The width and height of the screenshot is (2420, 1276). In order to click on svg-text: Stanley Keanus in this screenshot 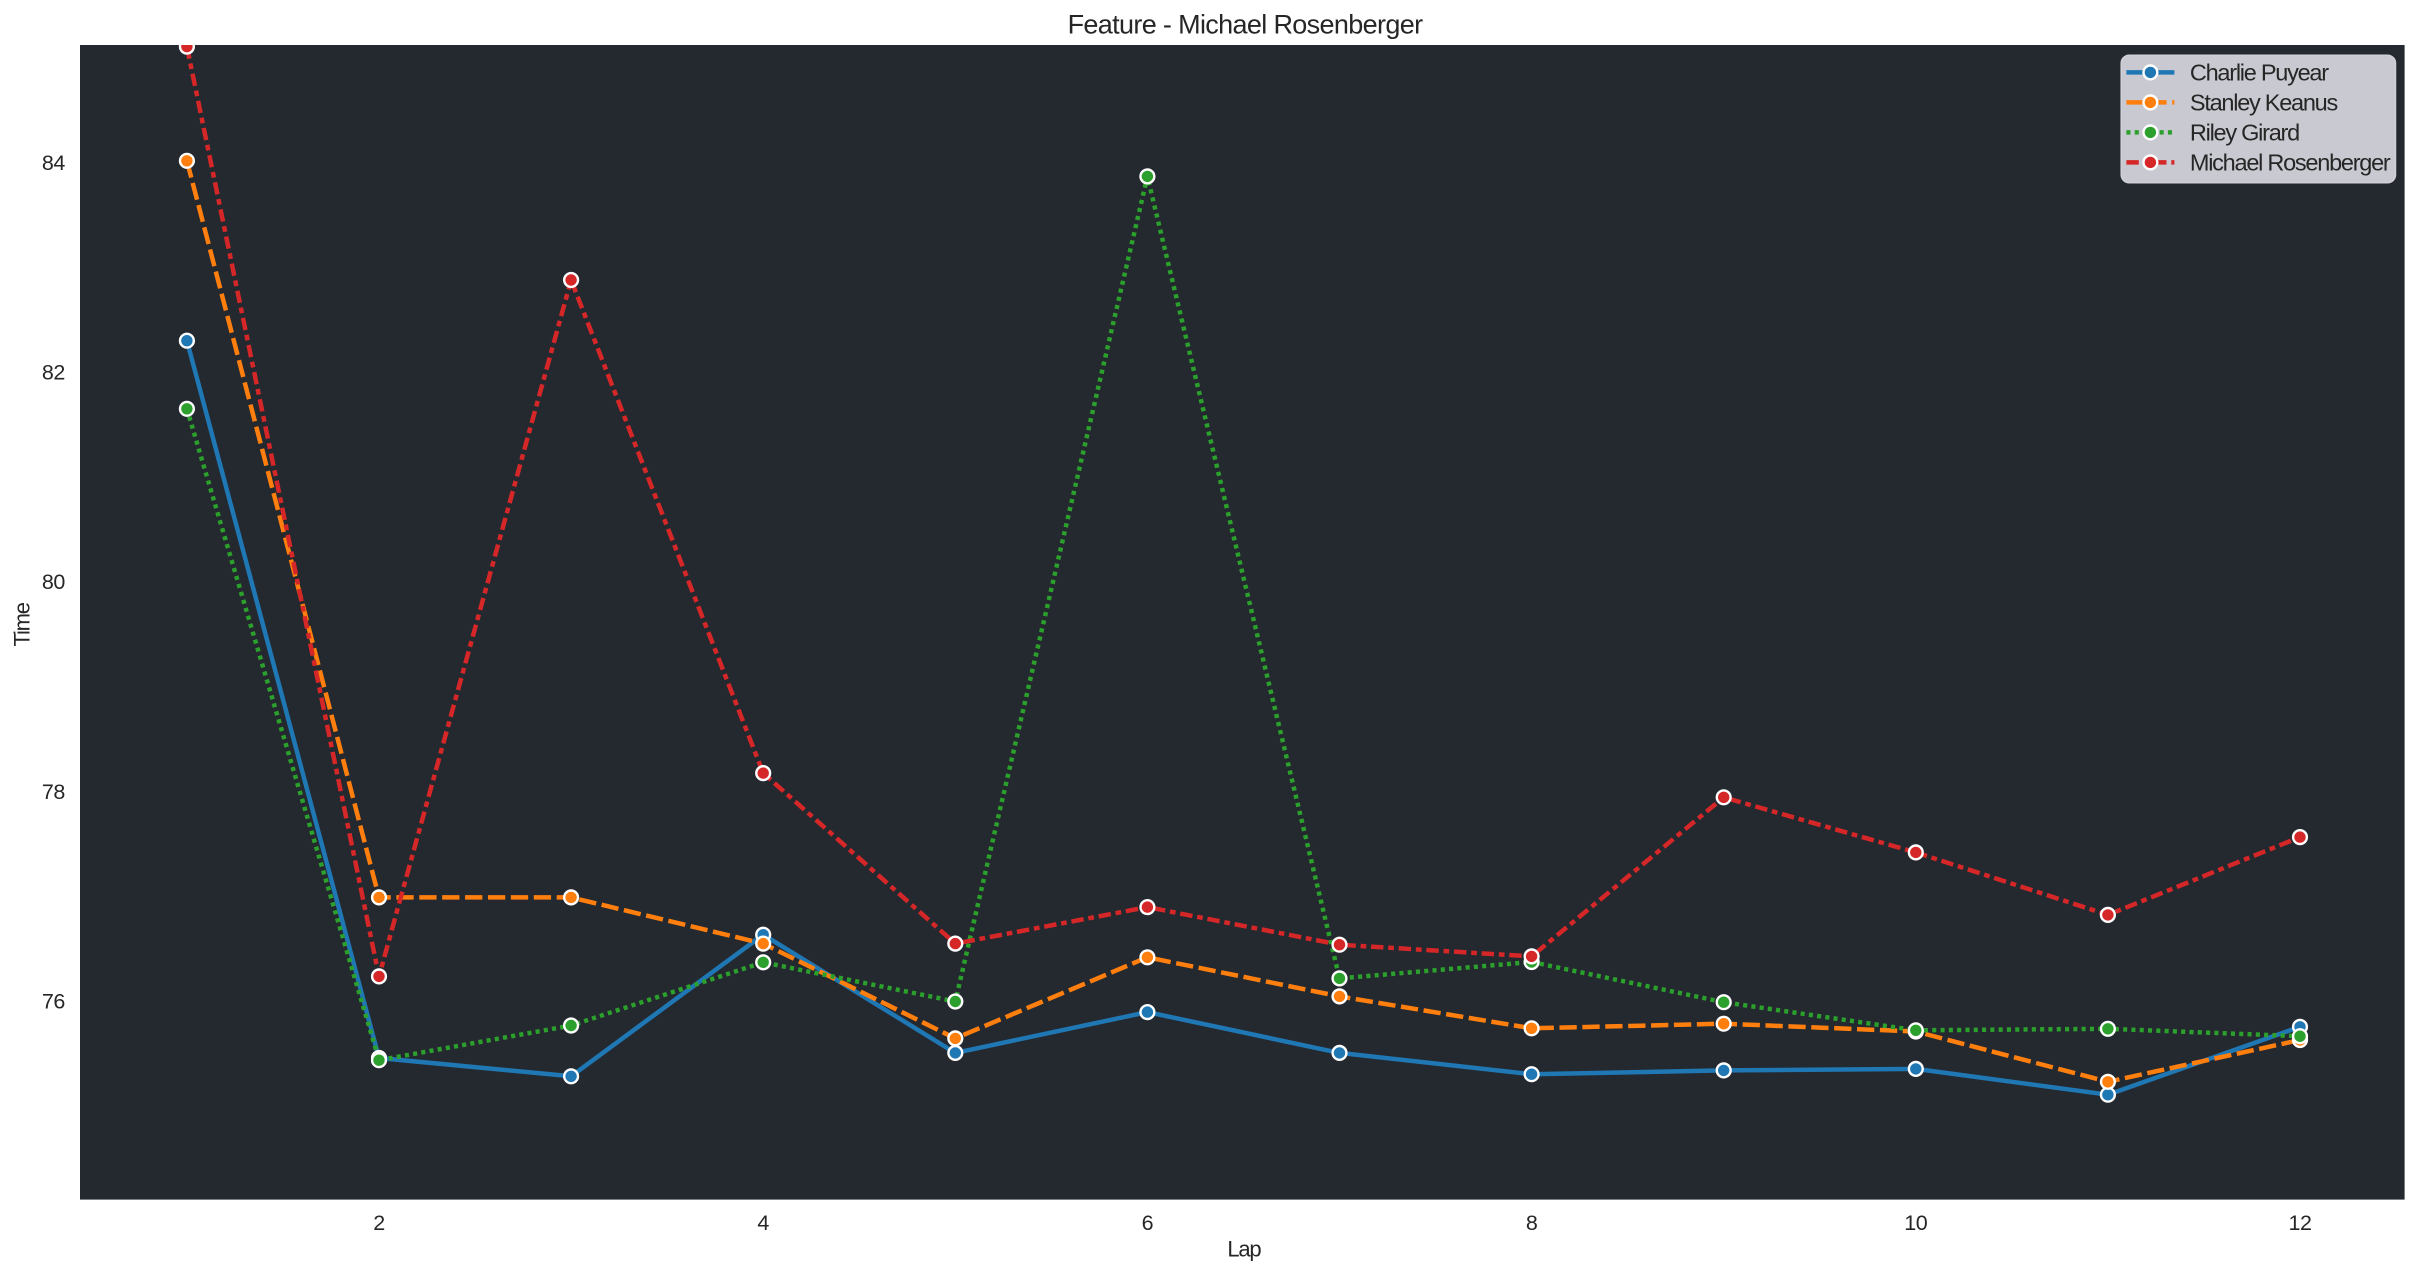, I will do `click(2264, 102)`.